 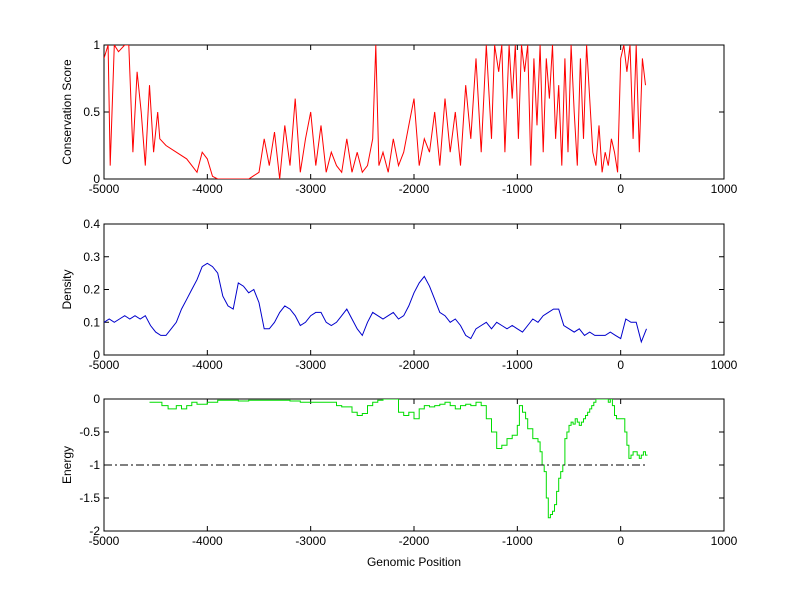 I want to click on y-tick-label: -1.5, so click(x=89, y=498).